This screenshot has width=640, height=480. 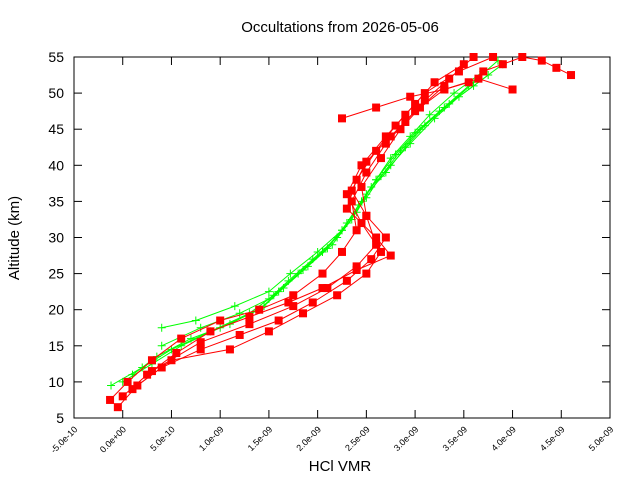 What do you see at coordinates (56, 57) in the screenshot?
I see `y-tick-label: 55` at bounding box center [56, 57].